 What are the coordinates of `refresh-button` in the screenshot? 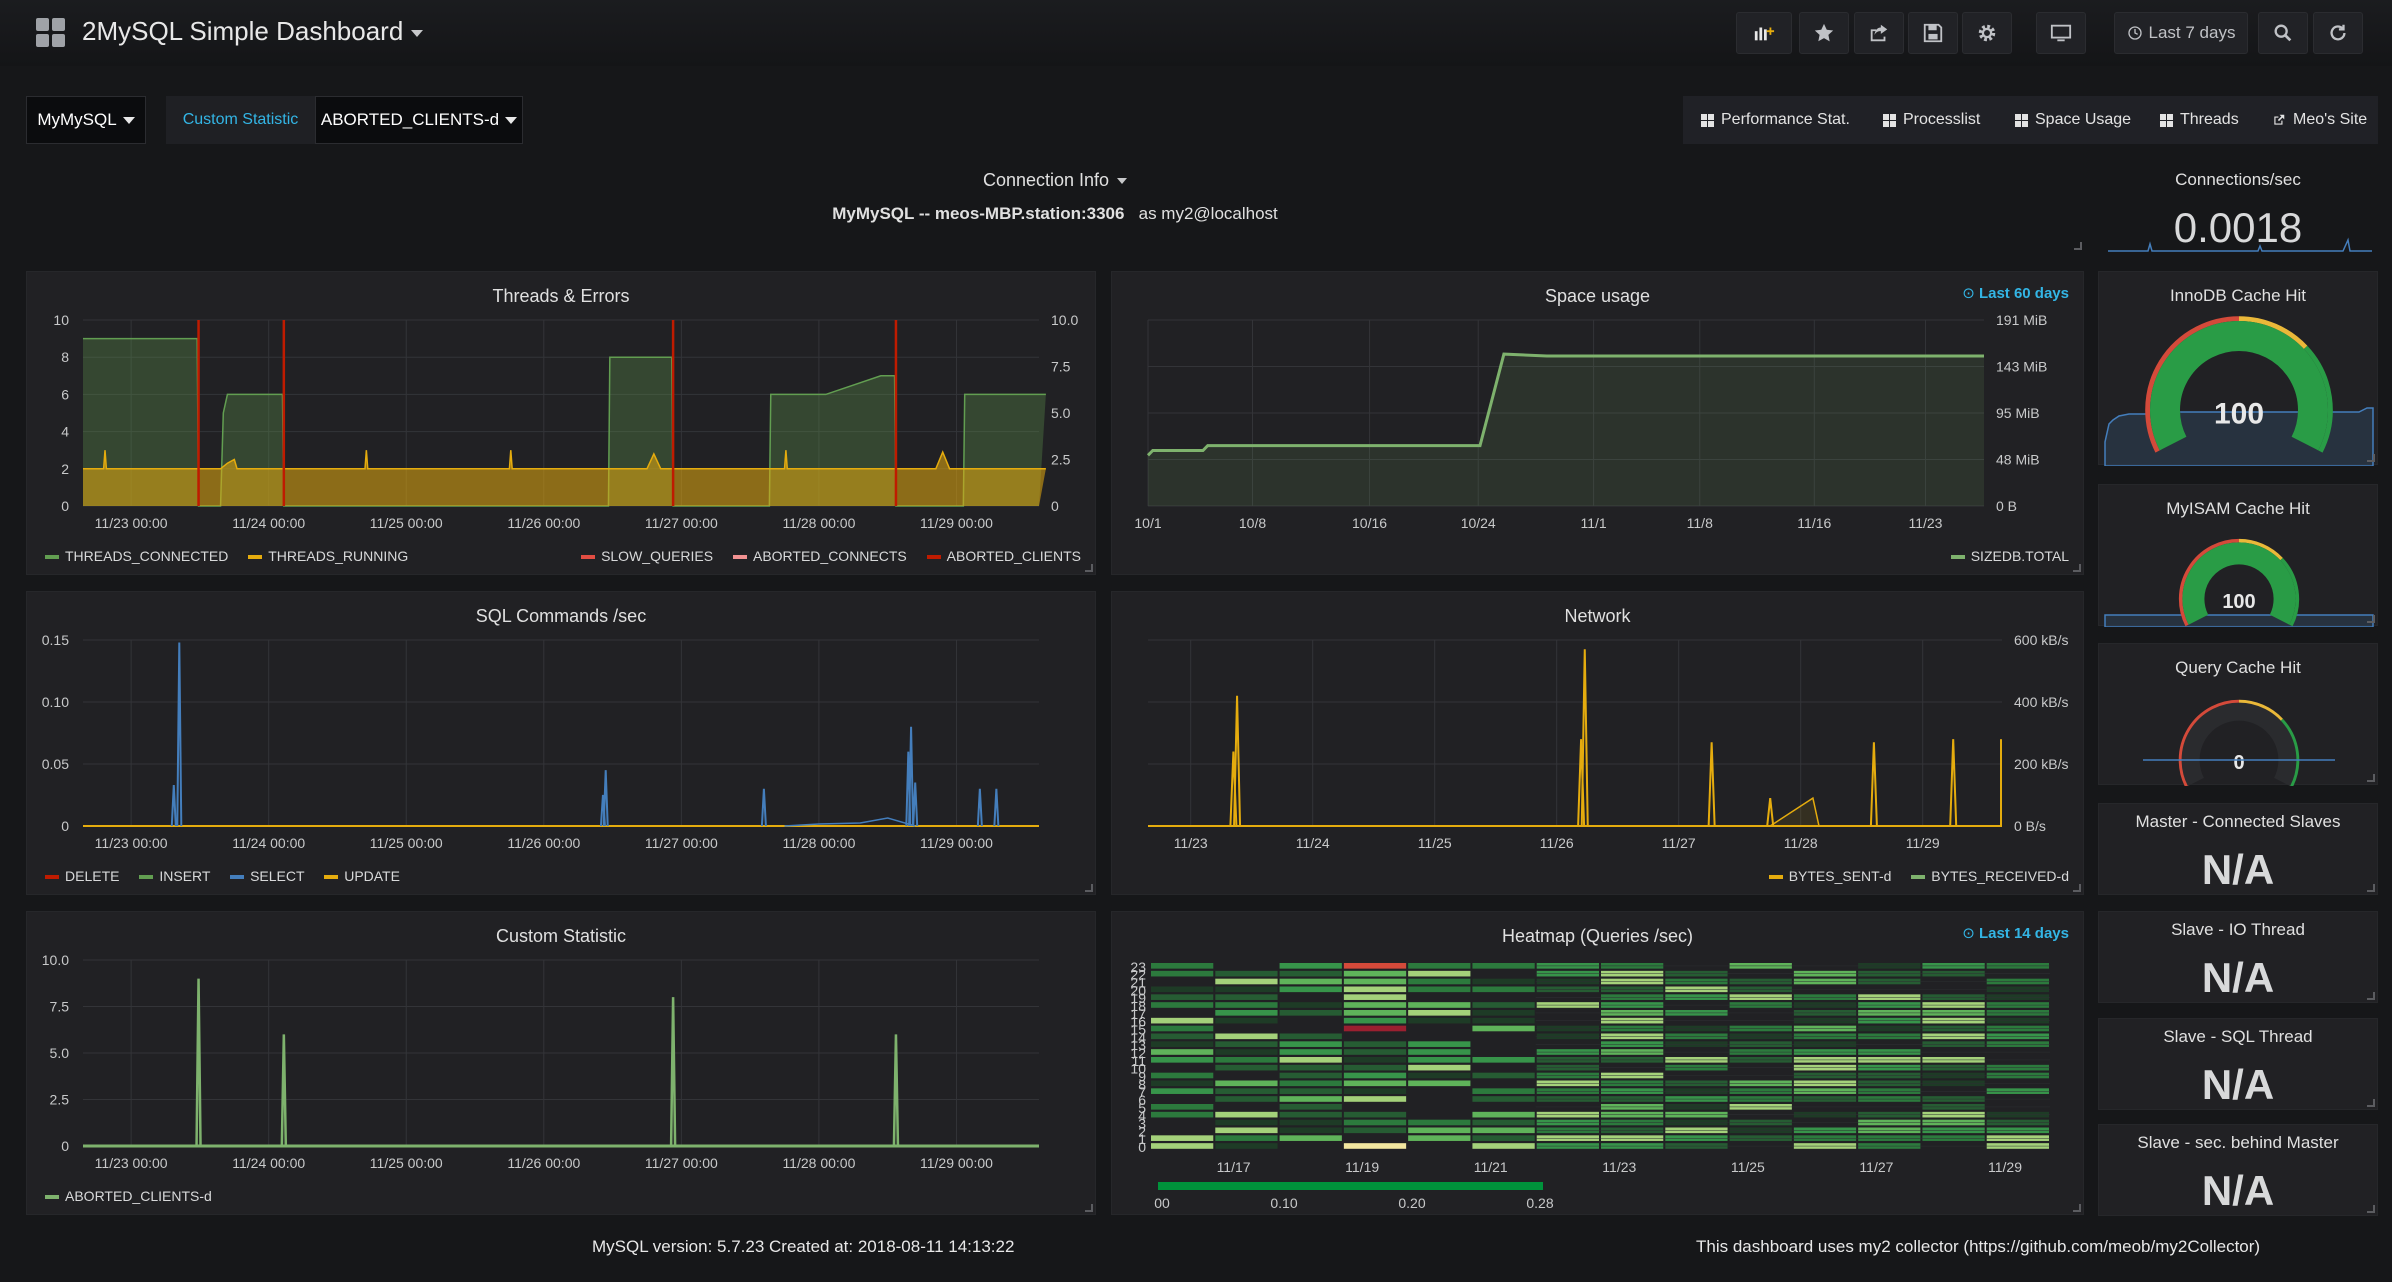 It's located at (2338, 33).